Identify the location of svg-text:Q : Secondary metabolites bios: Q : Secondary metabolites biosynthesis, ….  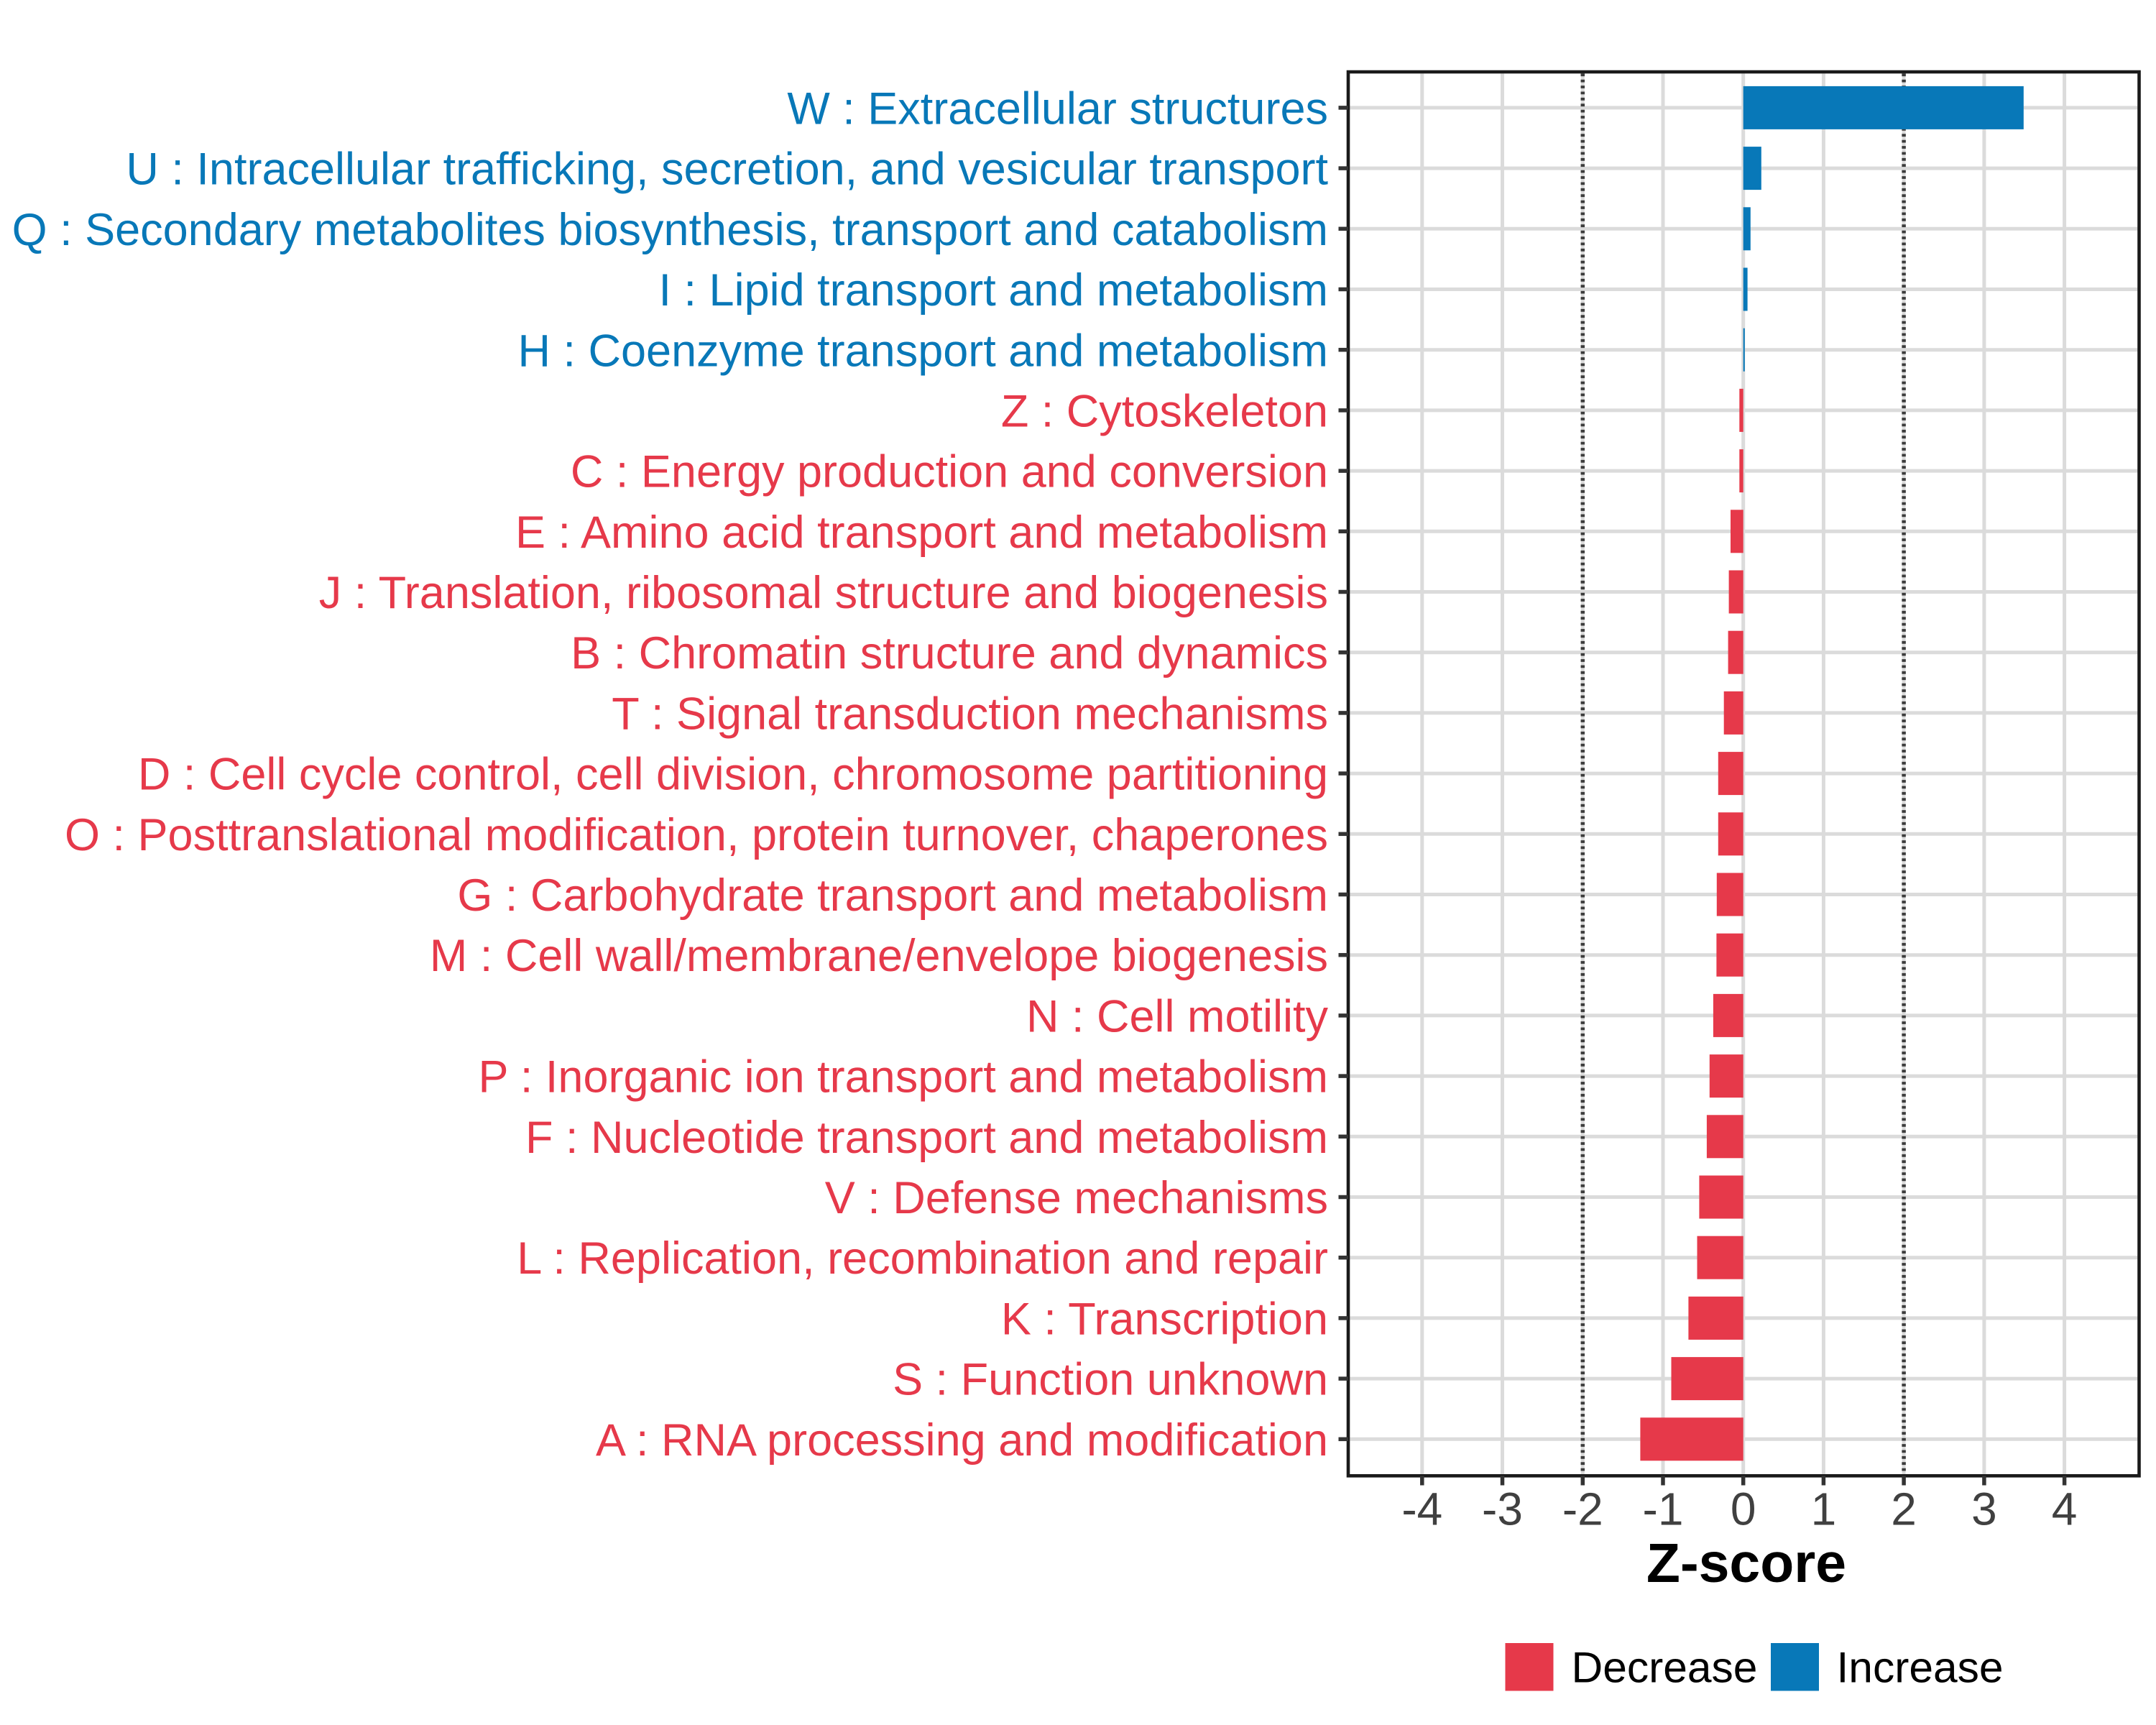
(670, 230).